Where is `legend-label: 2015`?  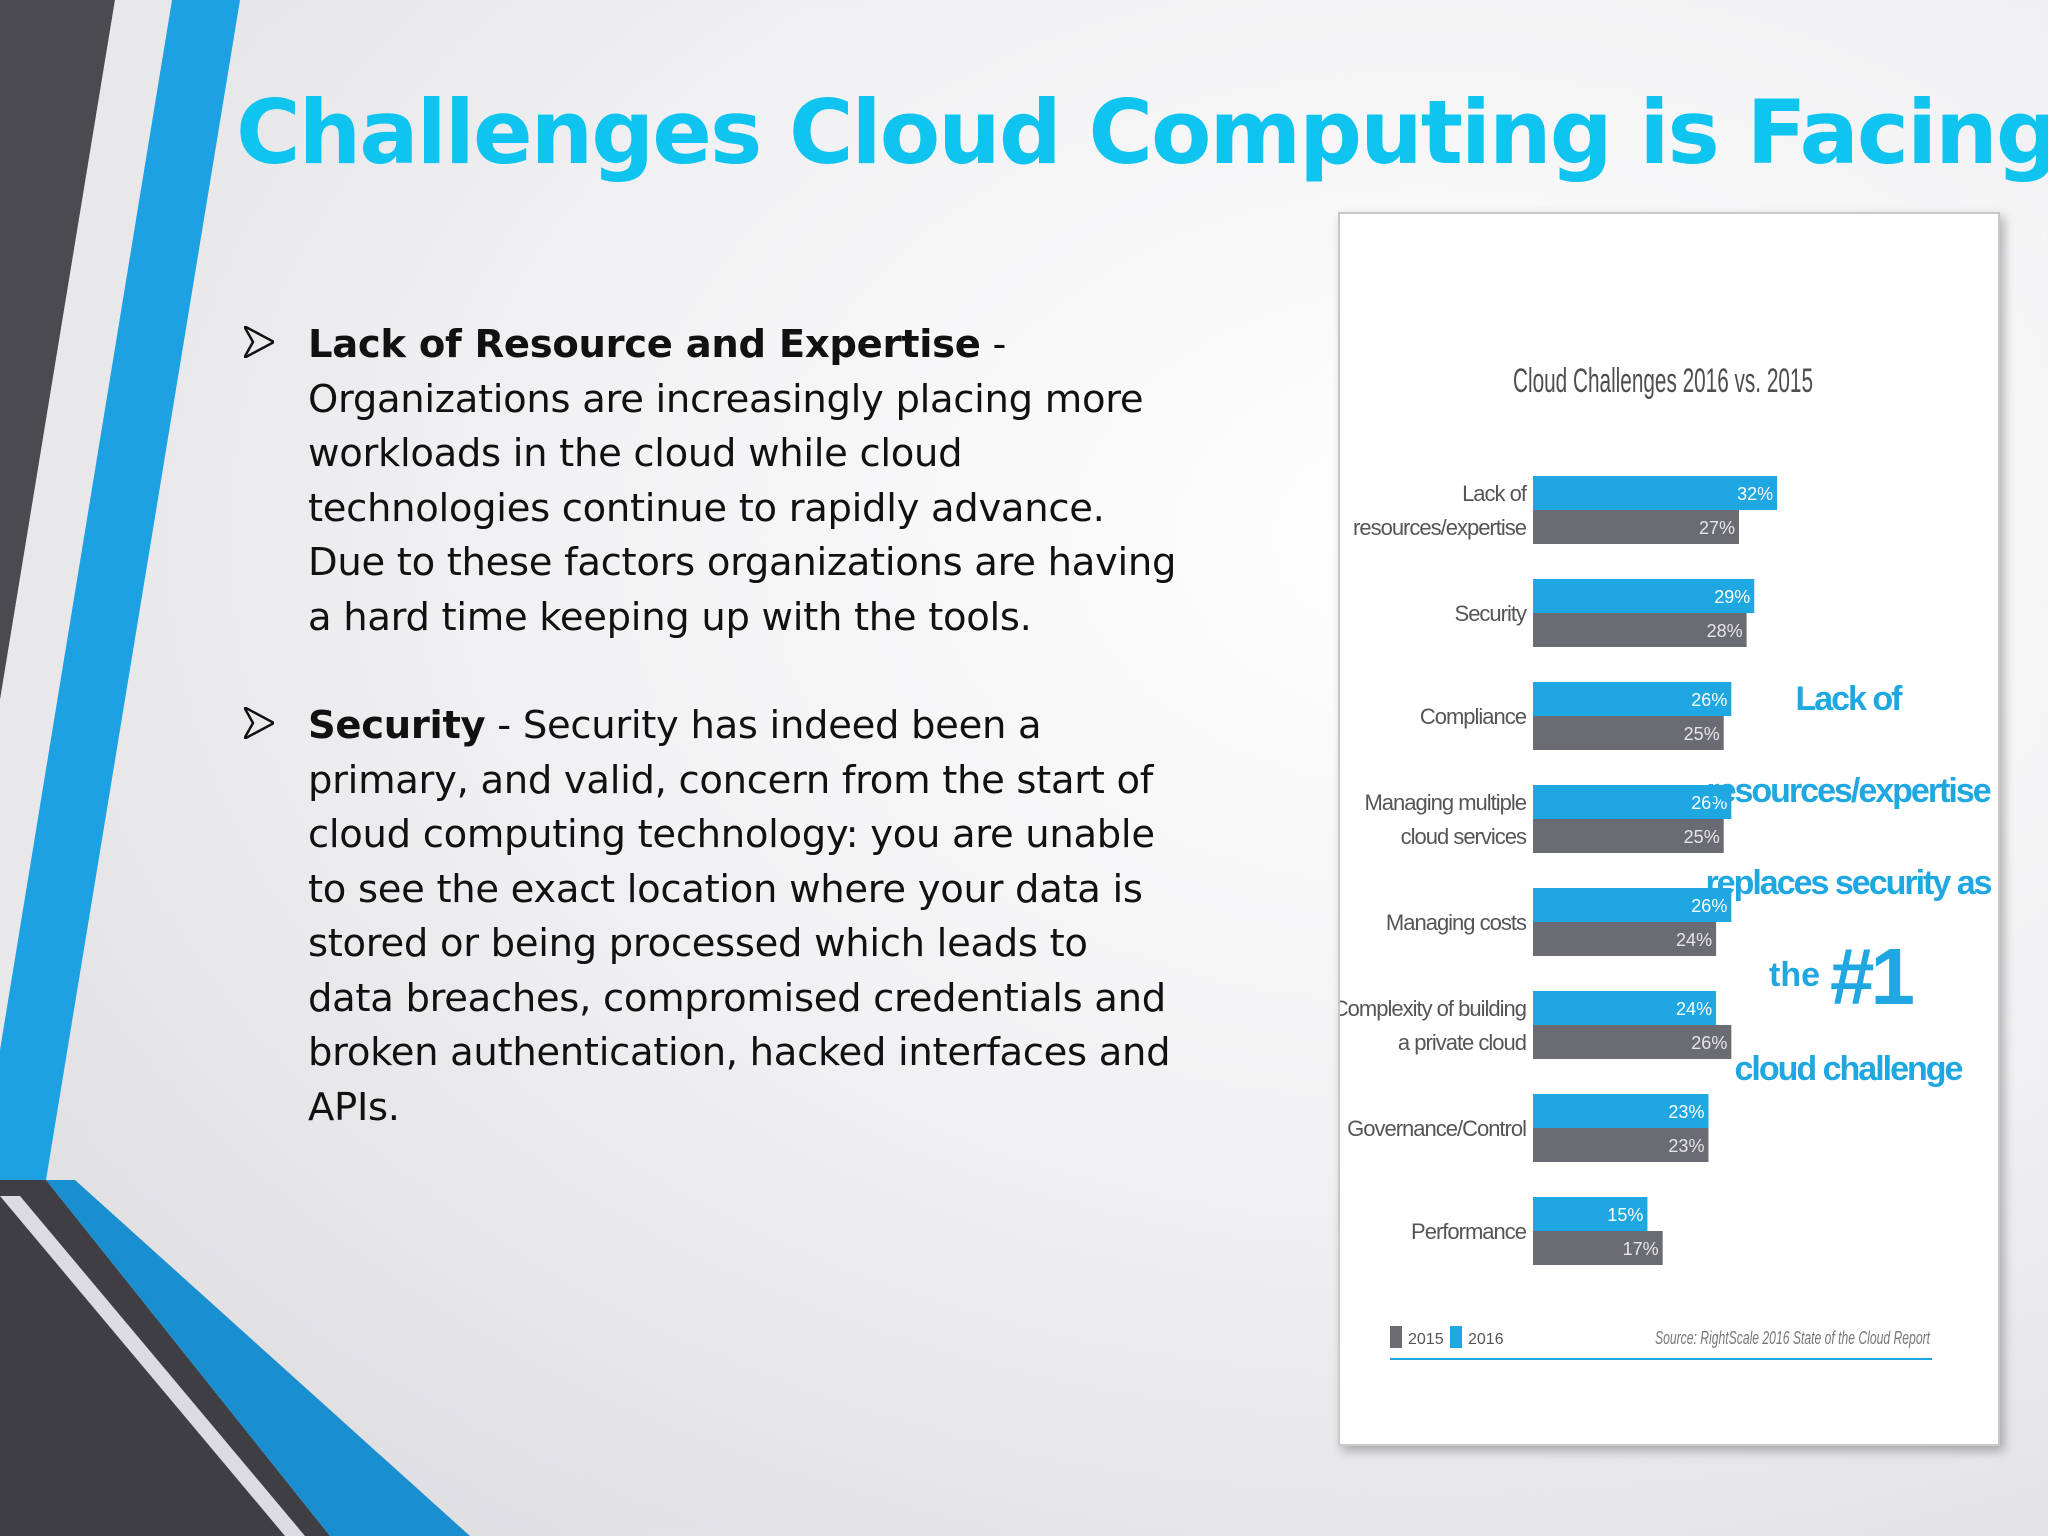 legend-label: 2015 is located at coordinates (1426, 1339).